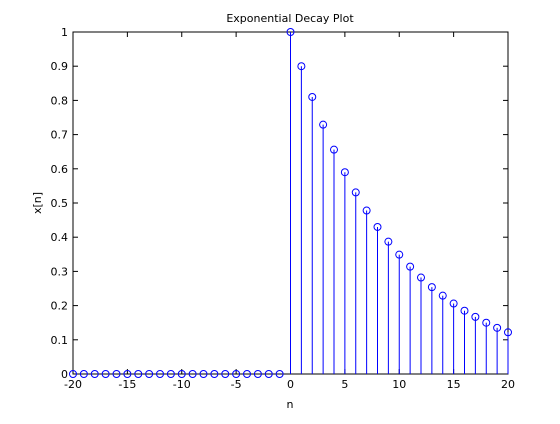 The width and height of the screenshot is (560, 424). Describe the element at coordinates (73, 384) in the screenshot. I see `x-tick-label: -20` at that location.